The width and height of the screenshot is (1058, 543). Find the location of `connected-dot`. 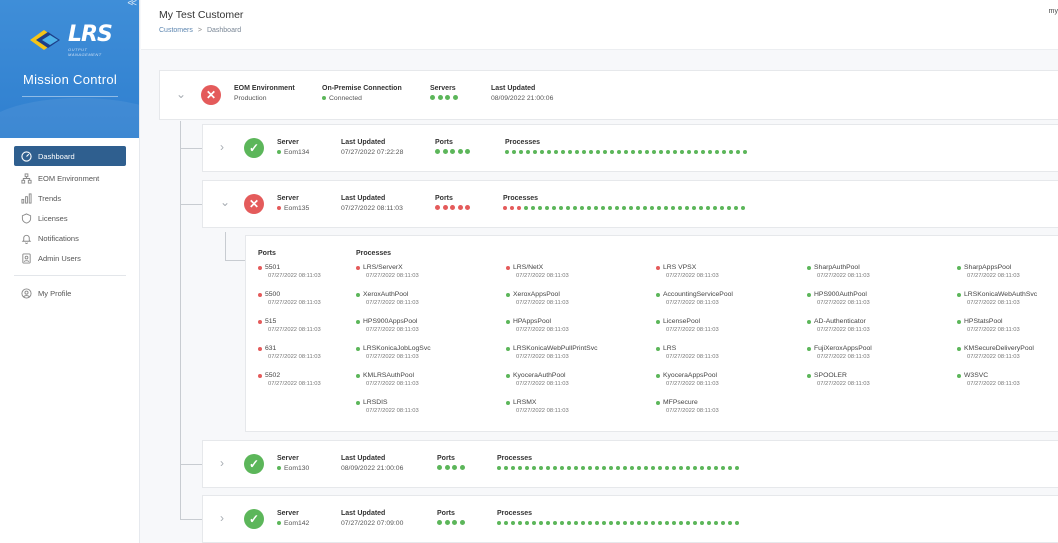

connected-dot is located at coordinates (324, 98).